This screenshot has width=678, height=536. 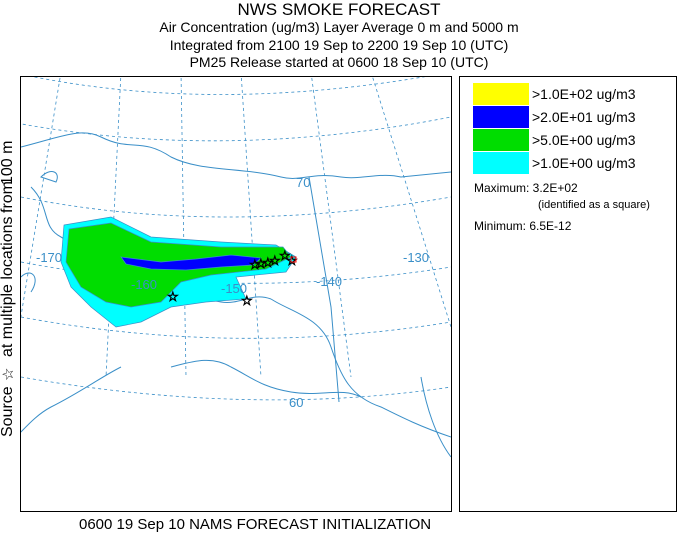 I want to click on canada-border, so click(x=324, y=289).